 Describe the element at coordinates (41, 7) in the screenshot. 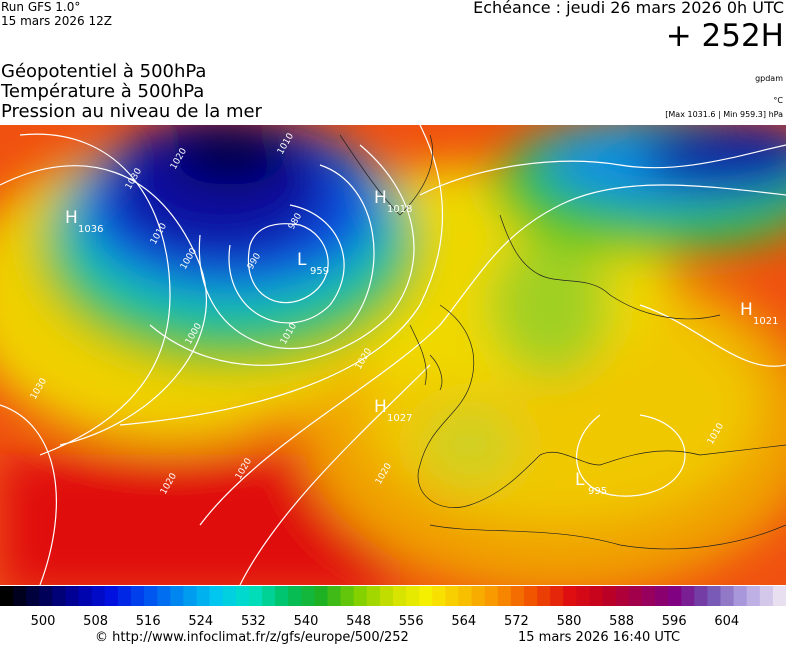

I see `run-label: Run GFS 1.0°` at that location.